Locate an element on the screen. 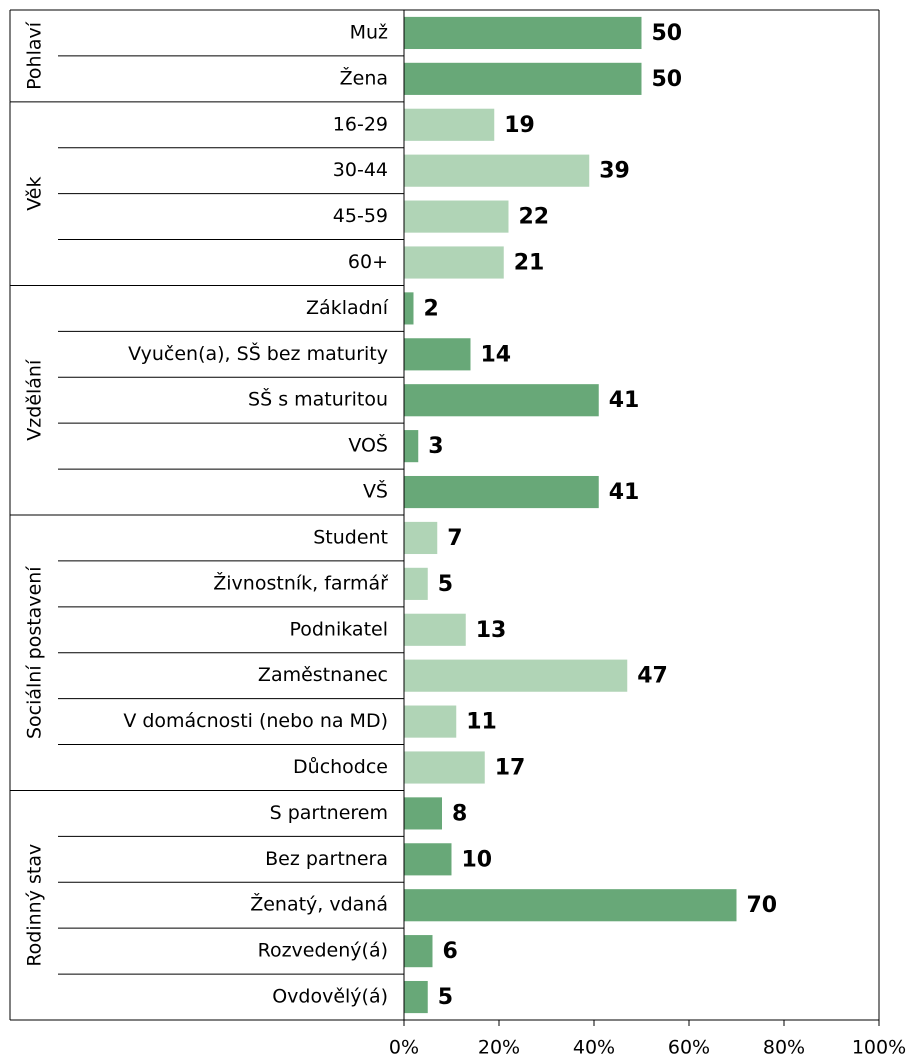 Image resolution: width=910 pixels, height=1060 pixels. group-label: Věk is located at coordinates (35, 194).